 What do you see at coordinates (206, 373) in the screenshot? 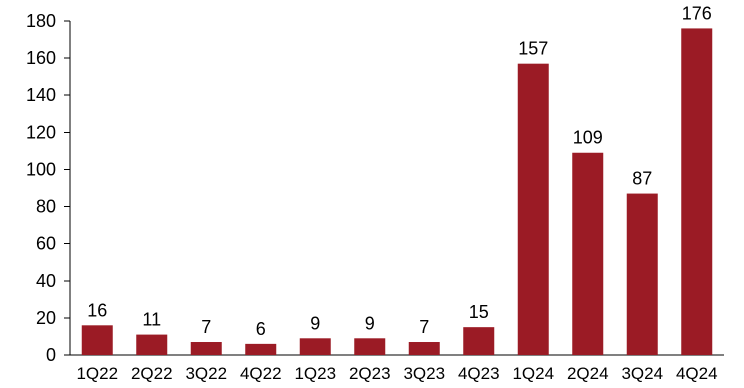
I see `x-tick-label: 3Q22` at bounding box center [206, 373].